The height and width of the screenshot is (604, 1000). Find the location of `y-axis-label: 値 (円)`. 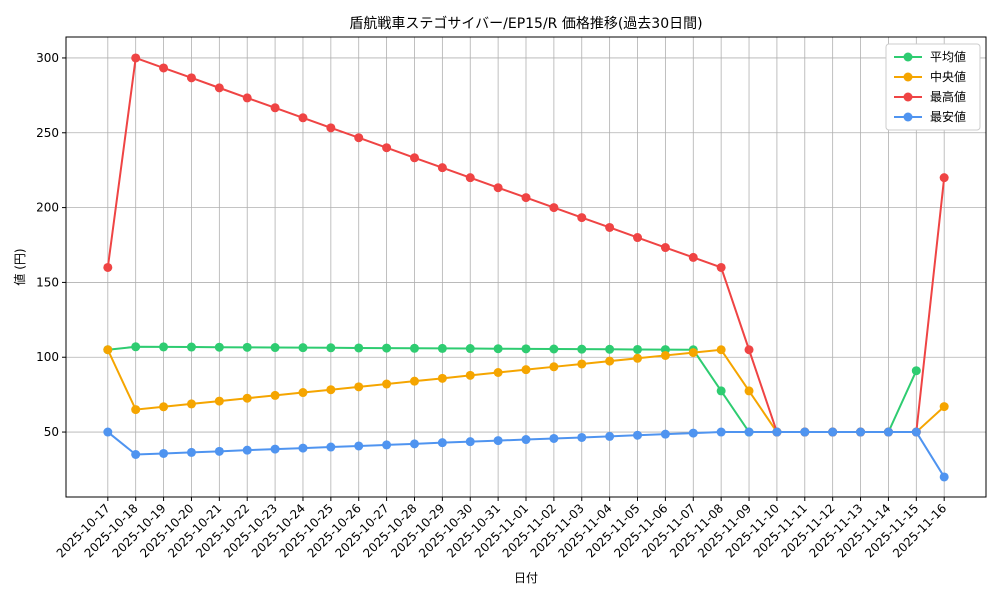

y-axis-label: 値 (円) is located at coordinates (19, 266).